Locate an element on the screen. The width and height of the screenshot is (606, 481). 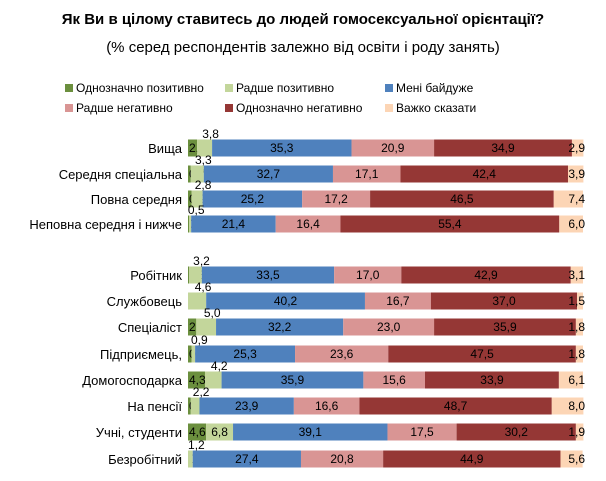
data-label-2-8: 35,9 is located at coordinates (293, 380).